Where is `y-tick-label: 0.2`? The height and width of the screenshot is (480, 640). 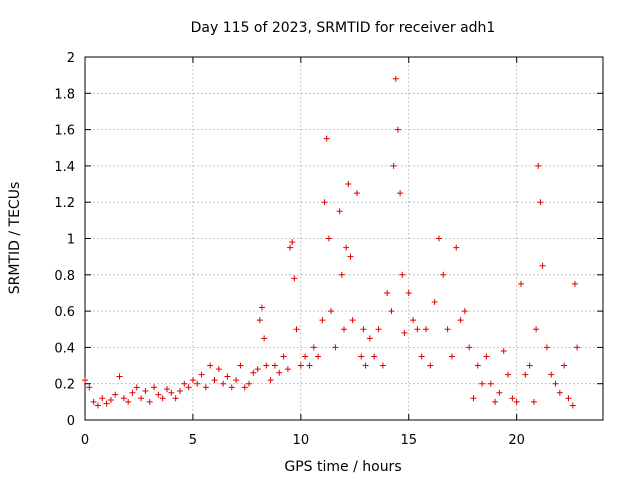 y-tick-label: 0.2 is located at coordinates (64, 385).